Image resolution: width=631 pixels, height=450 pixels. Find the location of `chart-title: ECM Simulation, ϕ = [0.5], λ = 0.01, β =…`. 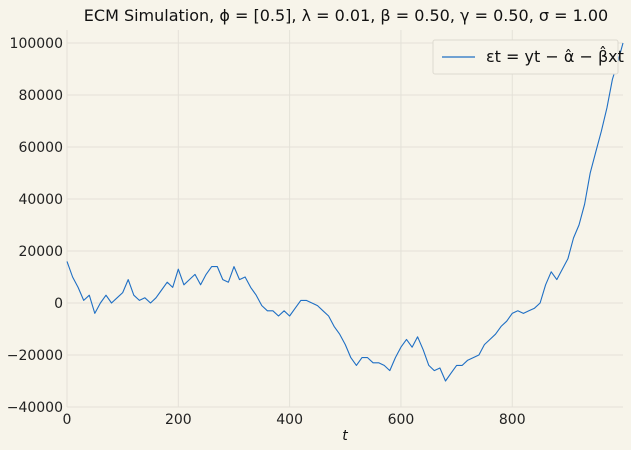

chart-title: ECM Simulation, ϕ = [0.5], λ = 0.01, β =… is located at coordinates (346, 15).